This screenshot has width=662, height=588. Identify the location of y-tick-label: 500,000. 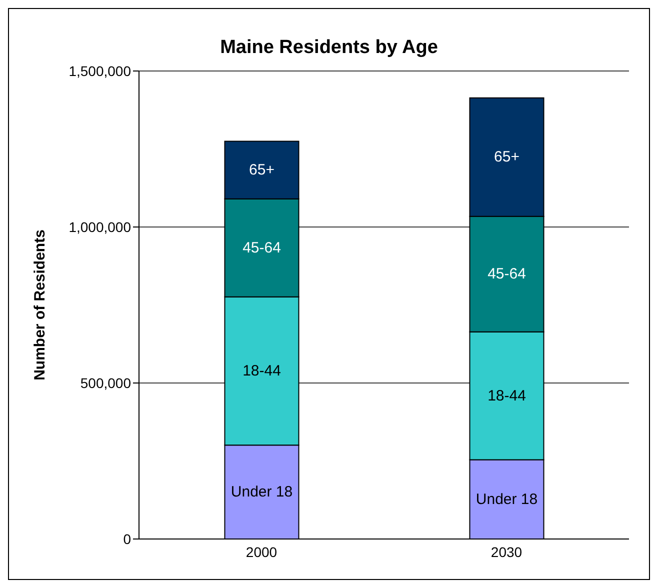
(106, 382).